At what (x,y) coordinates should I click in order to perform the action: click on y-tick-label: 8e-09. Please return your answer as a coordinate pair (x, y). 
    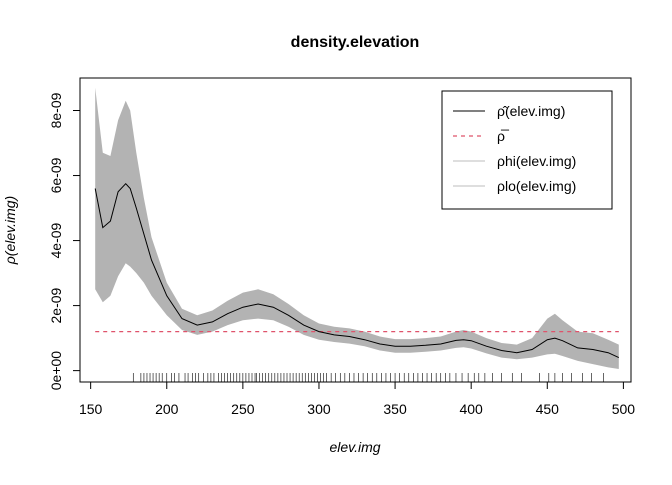
    Looking at the image, I should click on (56, 110).